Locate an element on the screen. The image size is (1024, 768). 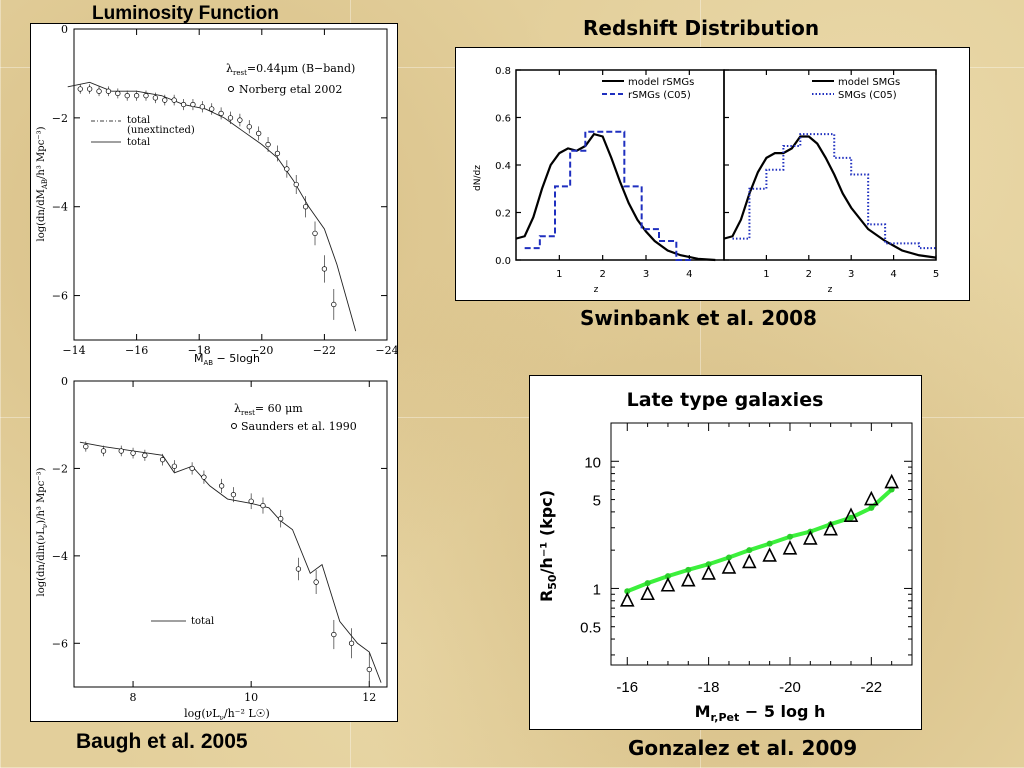
x-tick-label: 5 is located at coordinates (936, 274).